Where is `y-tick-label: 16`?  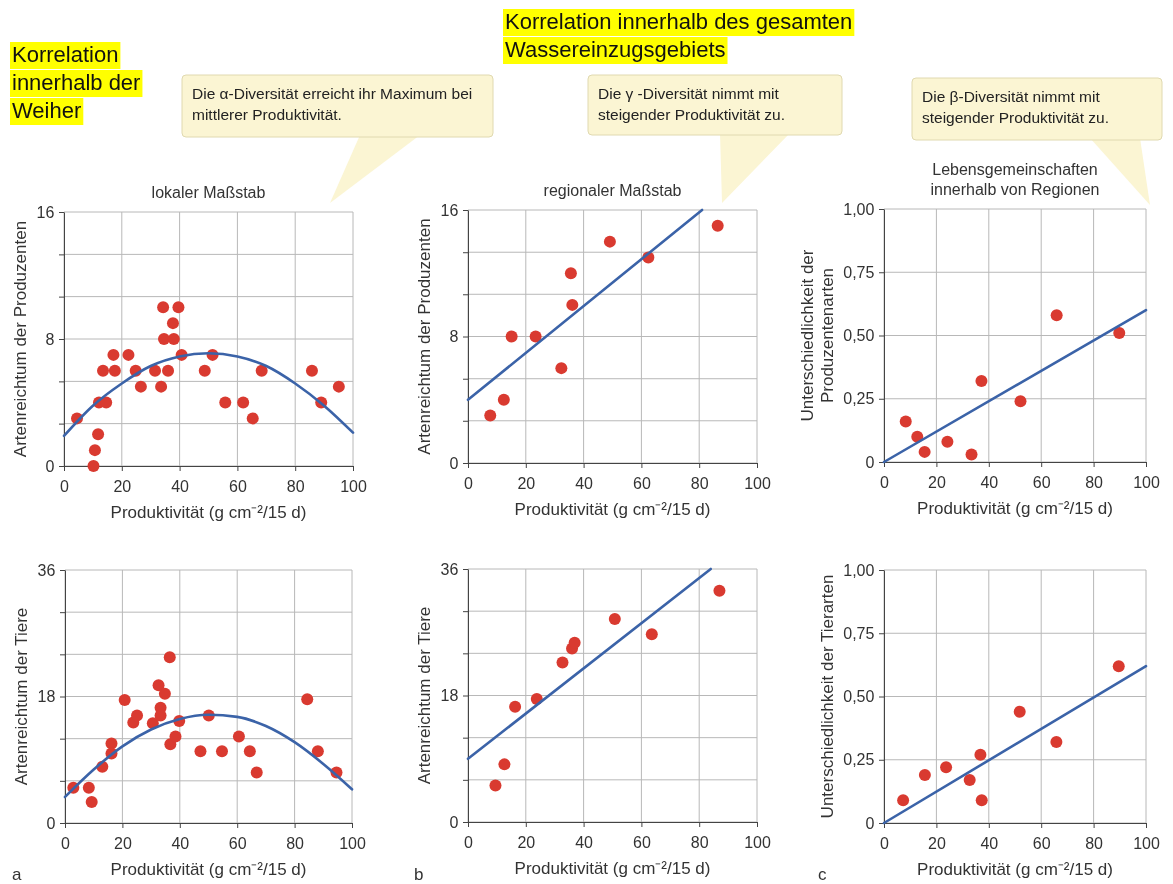 y-tick-label: 16 is located at coordinates (45, 212).